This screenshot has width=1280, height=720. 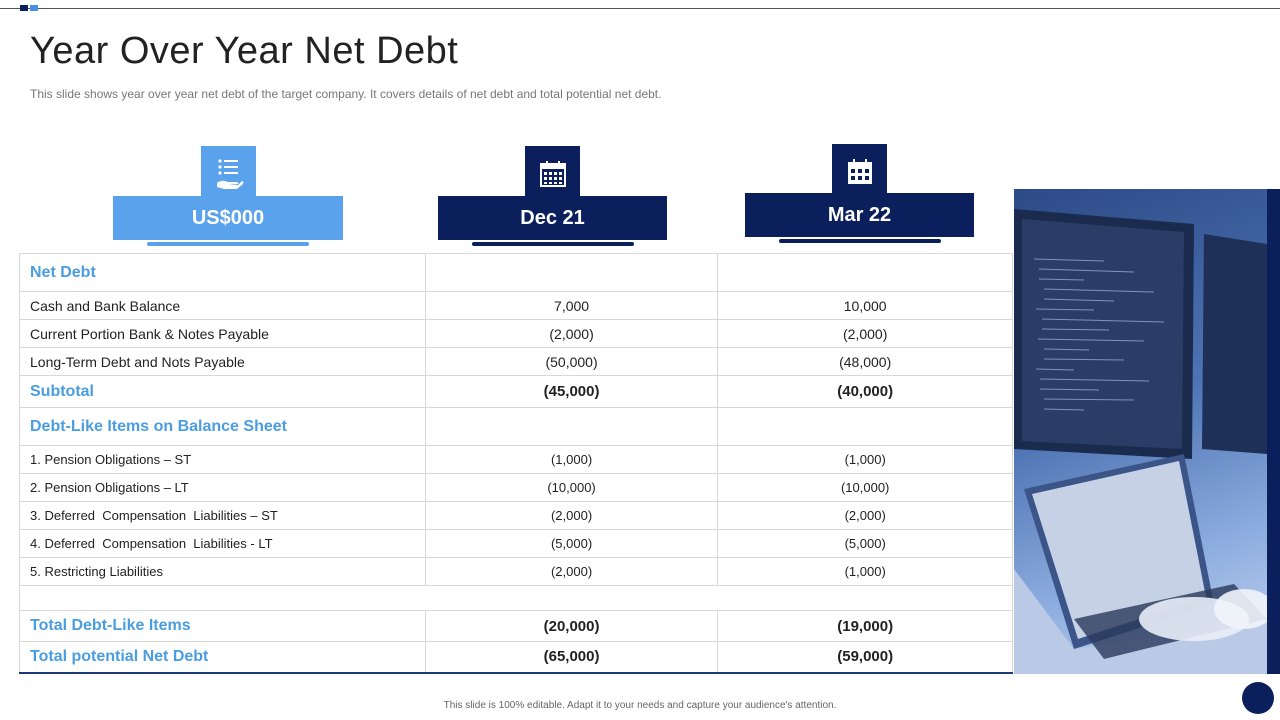 I want to click on accent-square-dark, so click(x=24, y=8).